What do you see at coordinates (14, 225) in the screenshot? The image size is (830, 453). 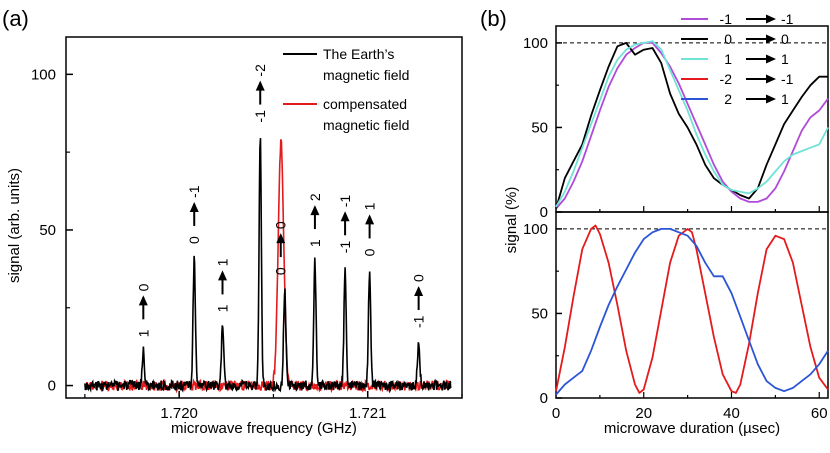 I see `y-axis-label: signal (arb. units)` at bounding box center [14, 225].